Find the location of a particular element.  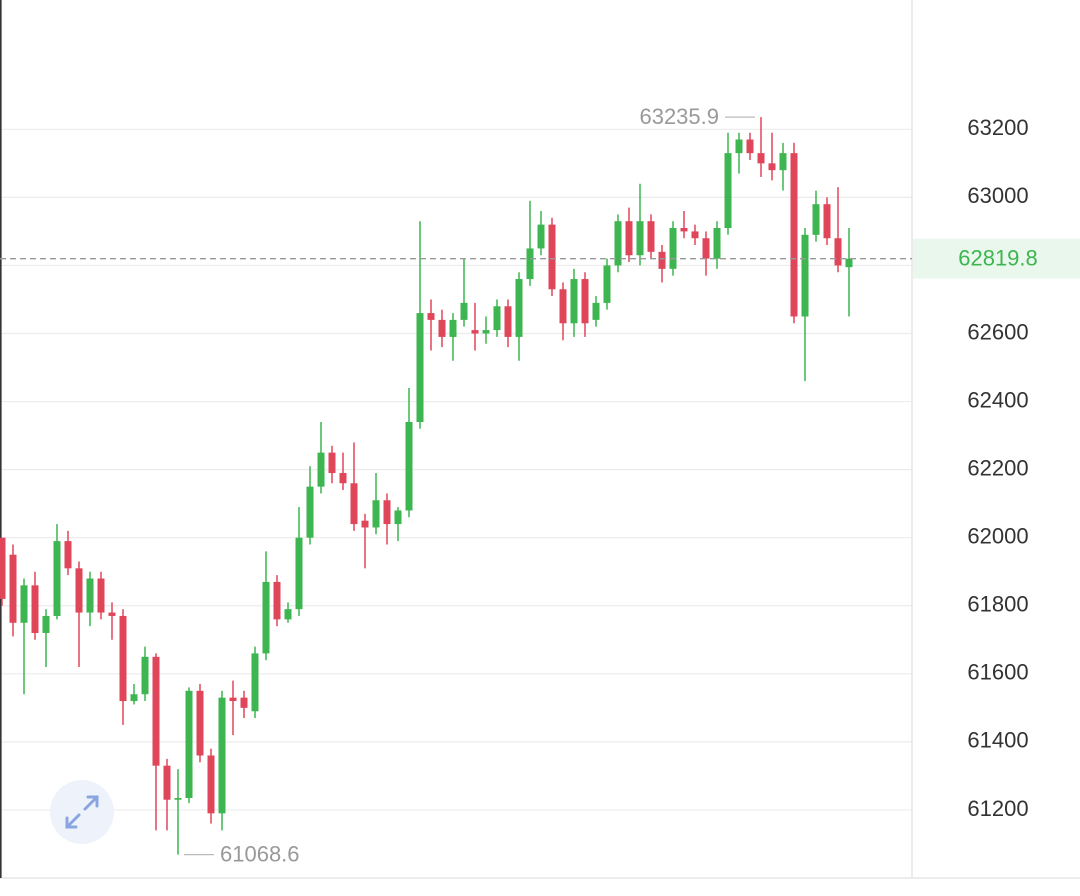

y-tick-label: 63200 is located at coordinates (997, 127).